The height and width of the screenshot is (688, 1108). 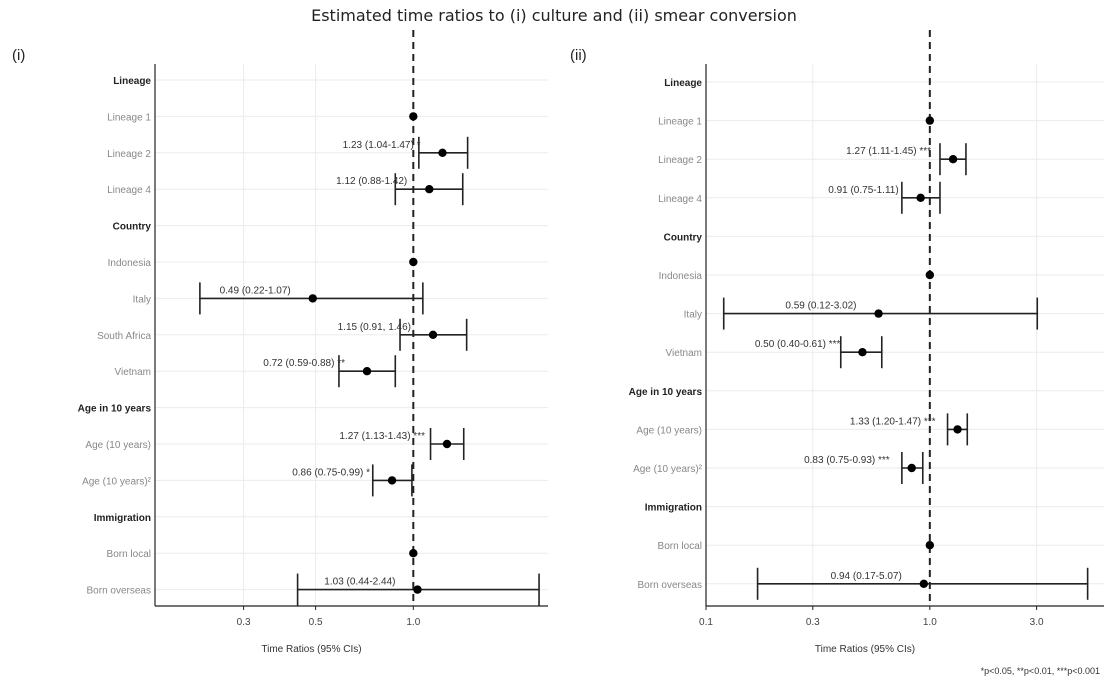 What do you see at coordinates (374, 327) in the screenshot?
I see `panel1-estimate-annotation: 1.15 (0.91, 1.46)` at bounding box center [374, 327].